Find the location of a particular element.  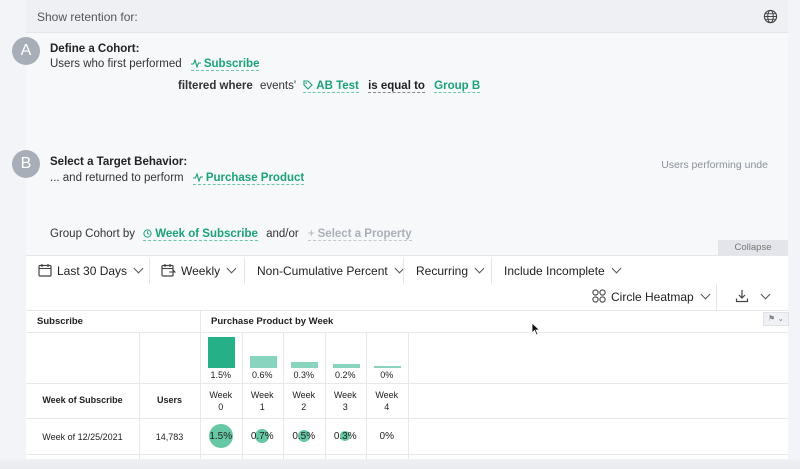

flag-menu-button: ⚑ ⌄ is located at coordinates (776, 319).